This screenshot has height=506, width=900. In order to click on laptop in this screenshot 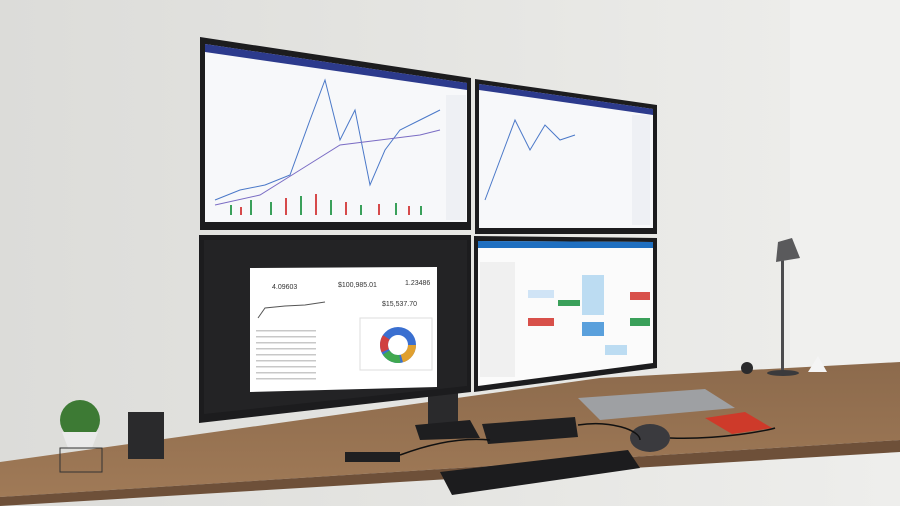, I will do `click(656, 404)`.